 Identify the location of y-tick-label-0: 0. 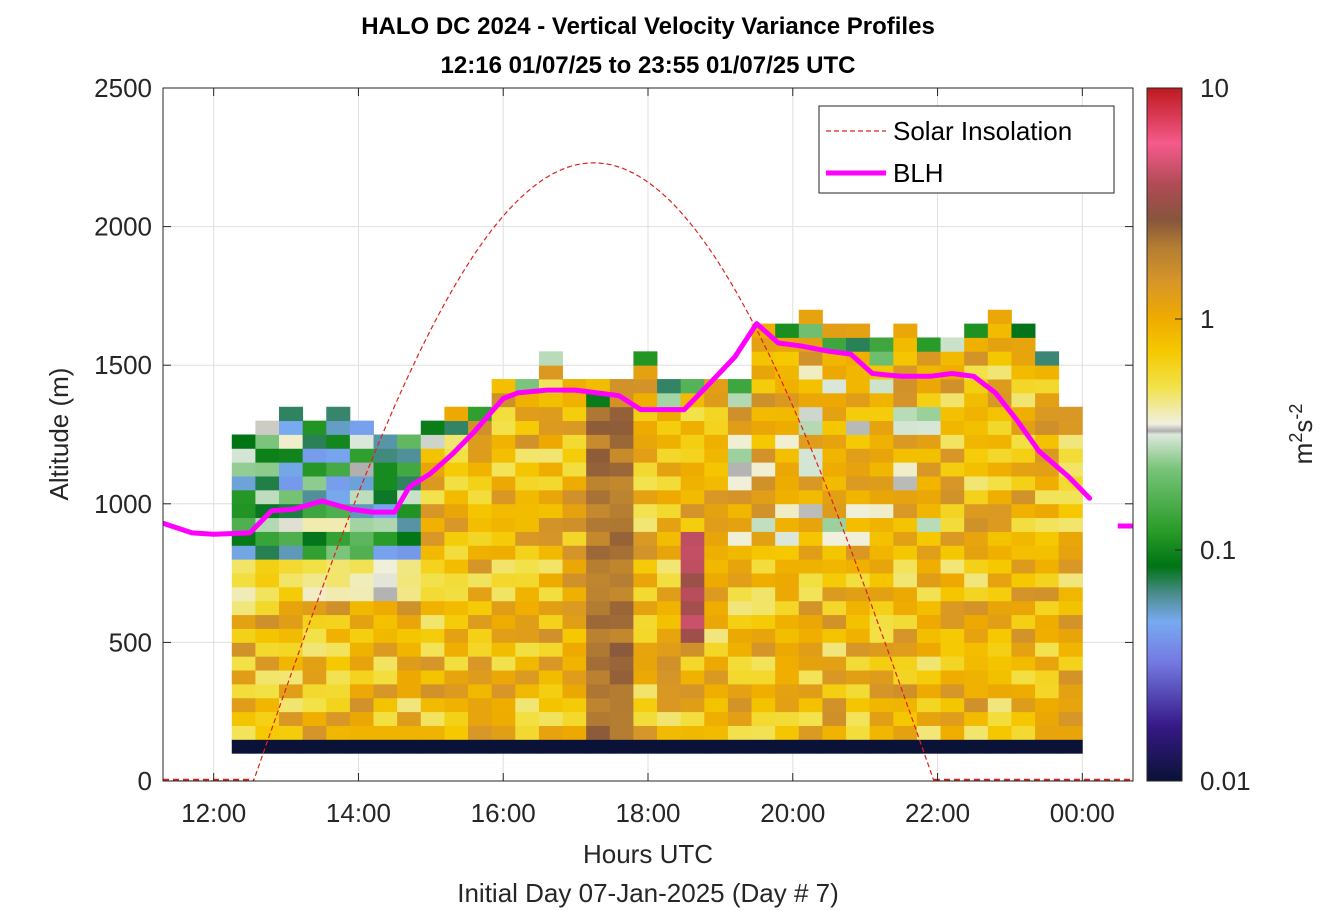
(145, 781).